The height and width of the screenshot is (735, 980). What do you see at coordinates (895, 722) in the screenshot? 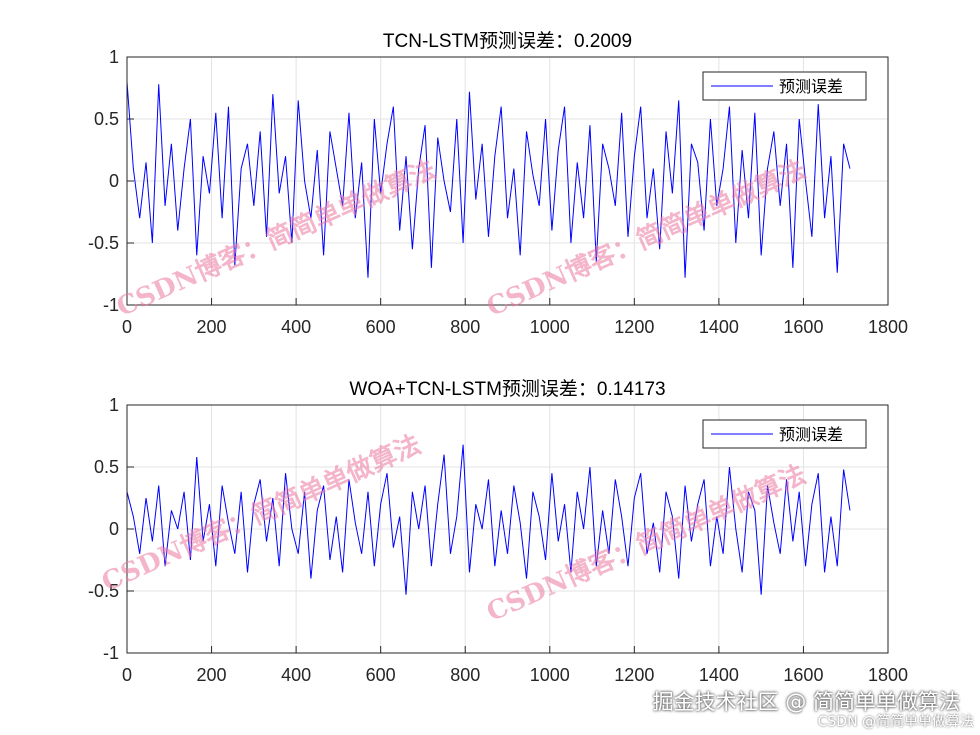
I see `csdn-watermark: CSDN @简简单单做算法` at bounding box center [895, 722].